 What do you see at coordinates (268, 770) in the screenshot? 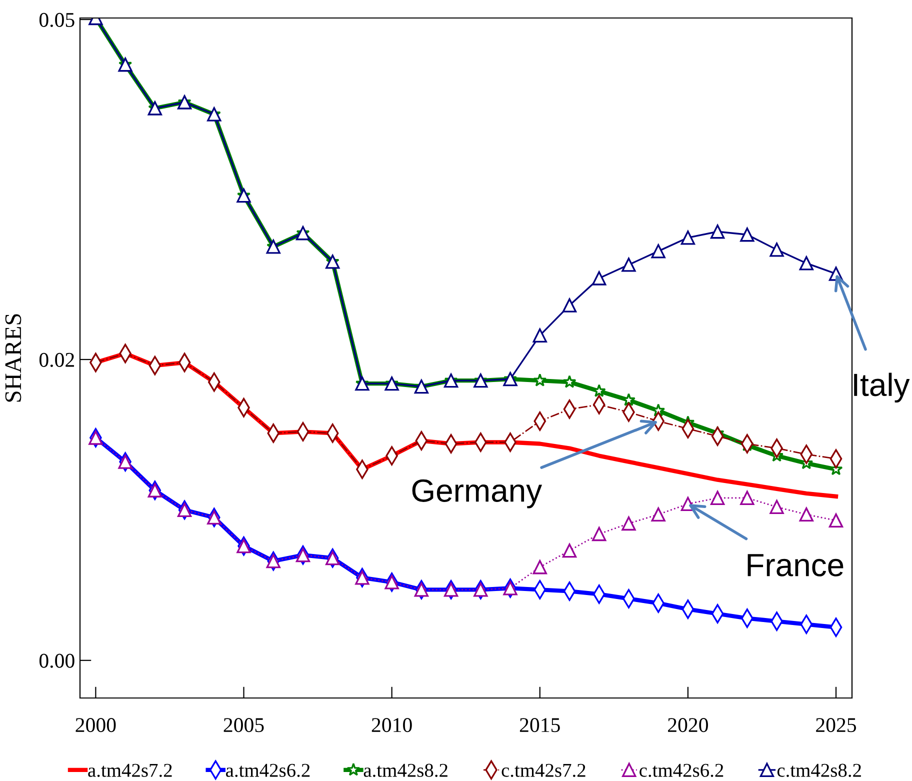
I see `legend-label: a.tm42s6.2` at bounding box center [268, 770].